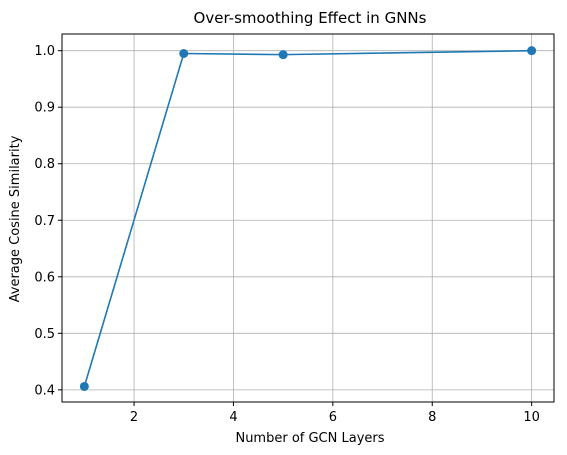 The width and height of the screenshot is (567, 455). What do you see at coordinates (44, 334) in the screenshot?
I see `y-tick-label: 0.5` at bounding box center [44, 334].